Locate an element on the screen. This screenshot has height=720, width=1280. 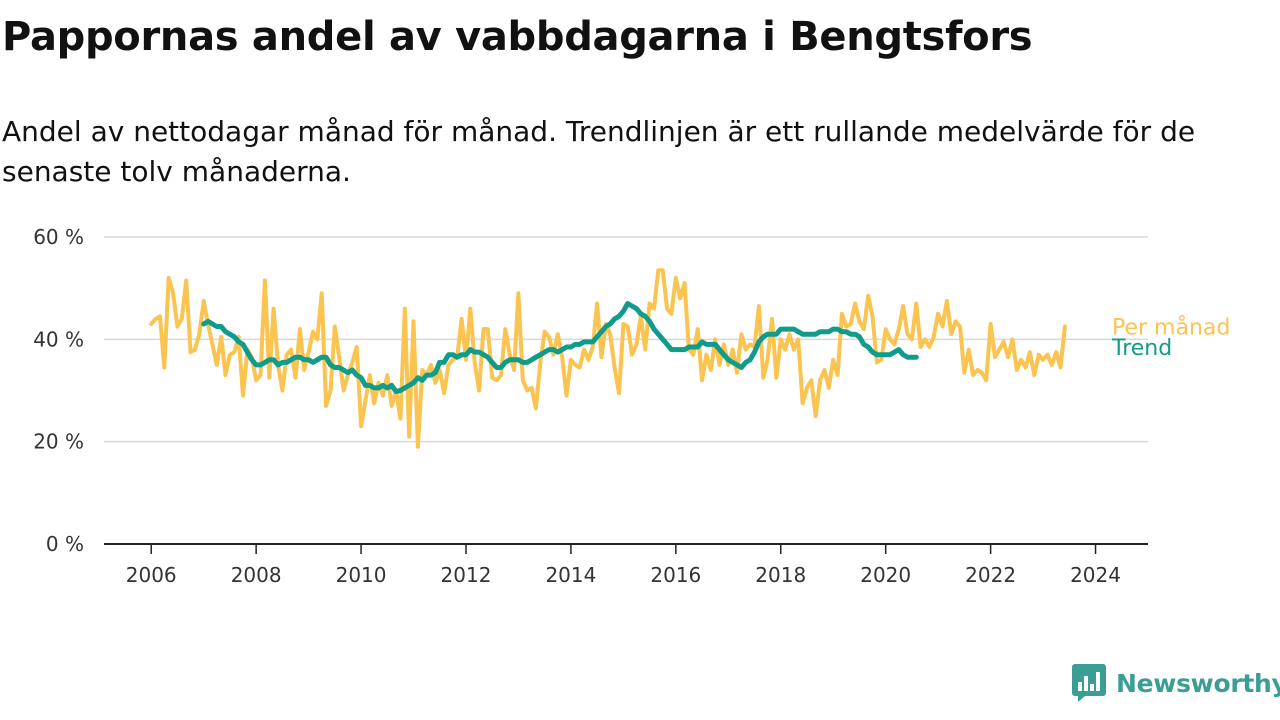
x-tick-label: 2008 is located at coordinates (256, 575).